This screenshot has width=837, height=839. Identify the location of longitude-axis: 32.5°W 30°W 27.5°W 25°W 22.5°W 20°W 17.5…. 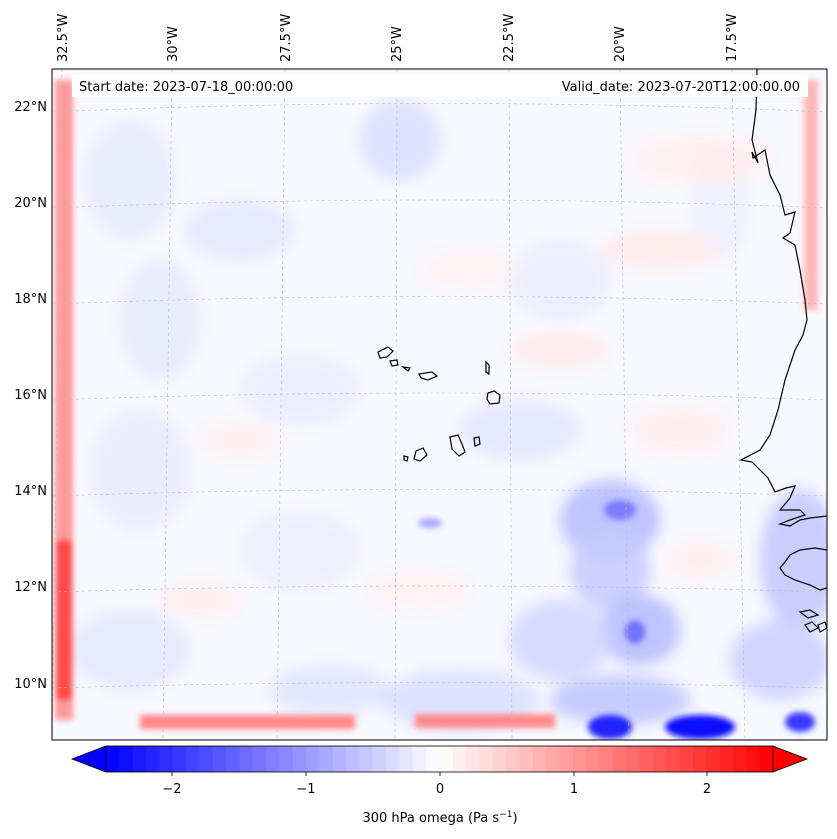
(398, 38).